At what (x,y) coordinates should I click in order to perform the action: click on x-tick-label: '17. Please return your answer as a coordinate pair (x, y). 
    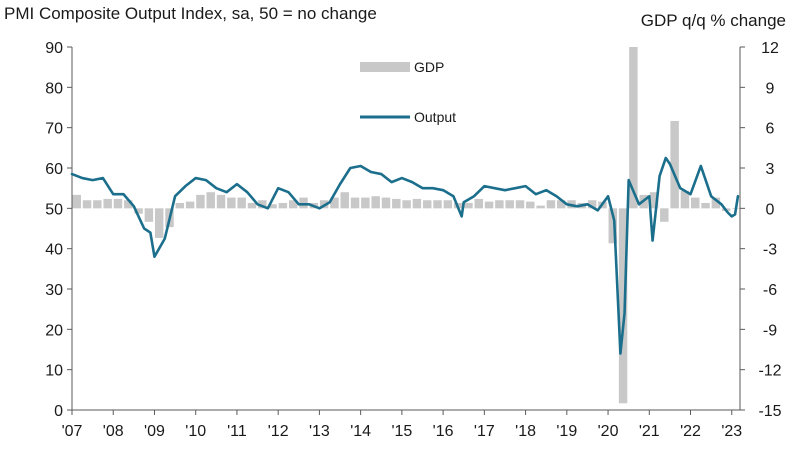
    Looking at the image, I should click on (484, 431).